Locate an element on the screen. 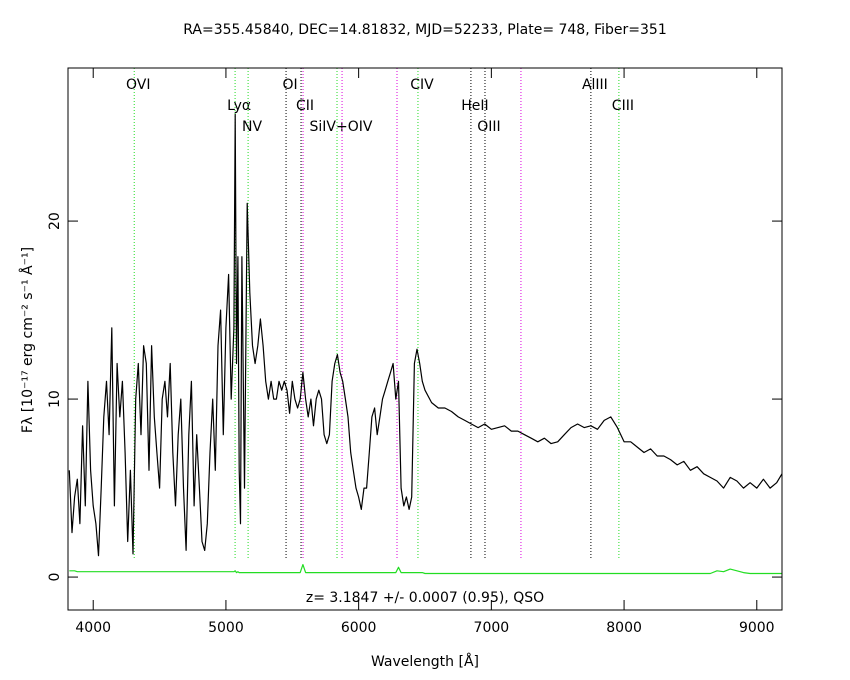 This screenshot has width=850, height=680. x-tick-label: 8000 is located at coordinates (624, 628).